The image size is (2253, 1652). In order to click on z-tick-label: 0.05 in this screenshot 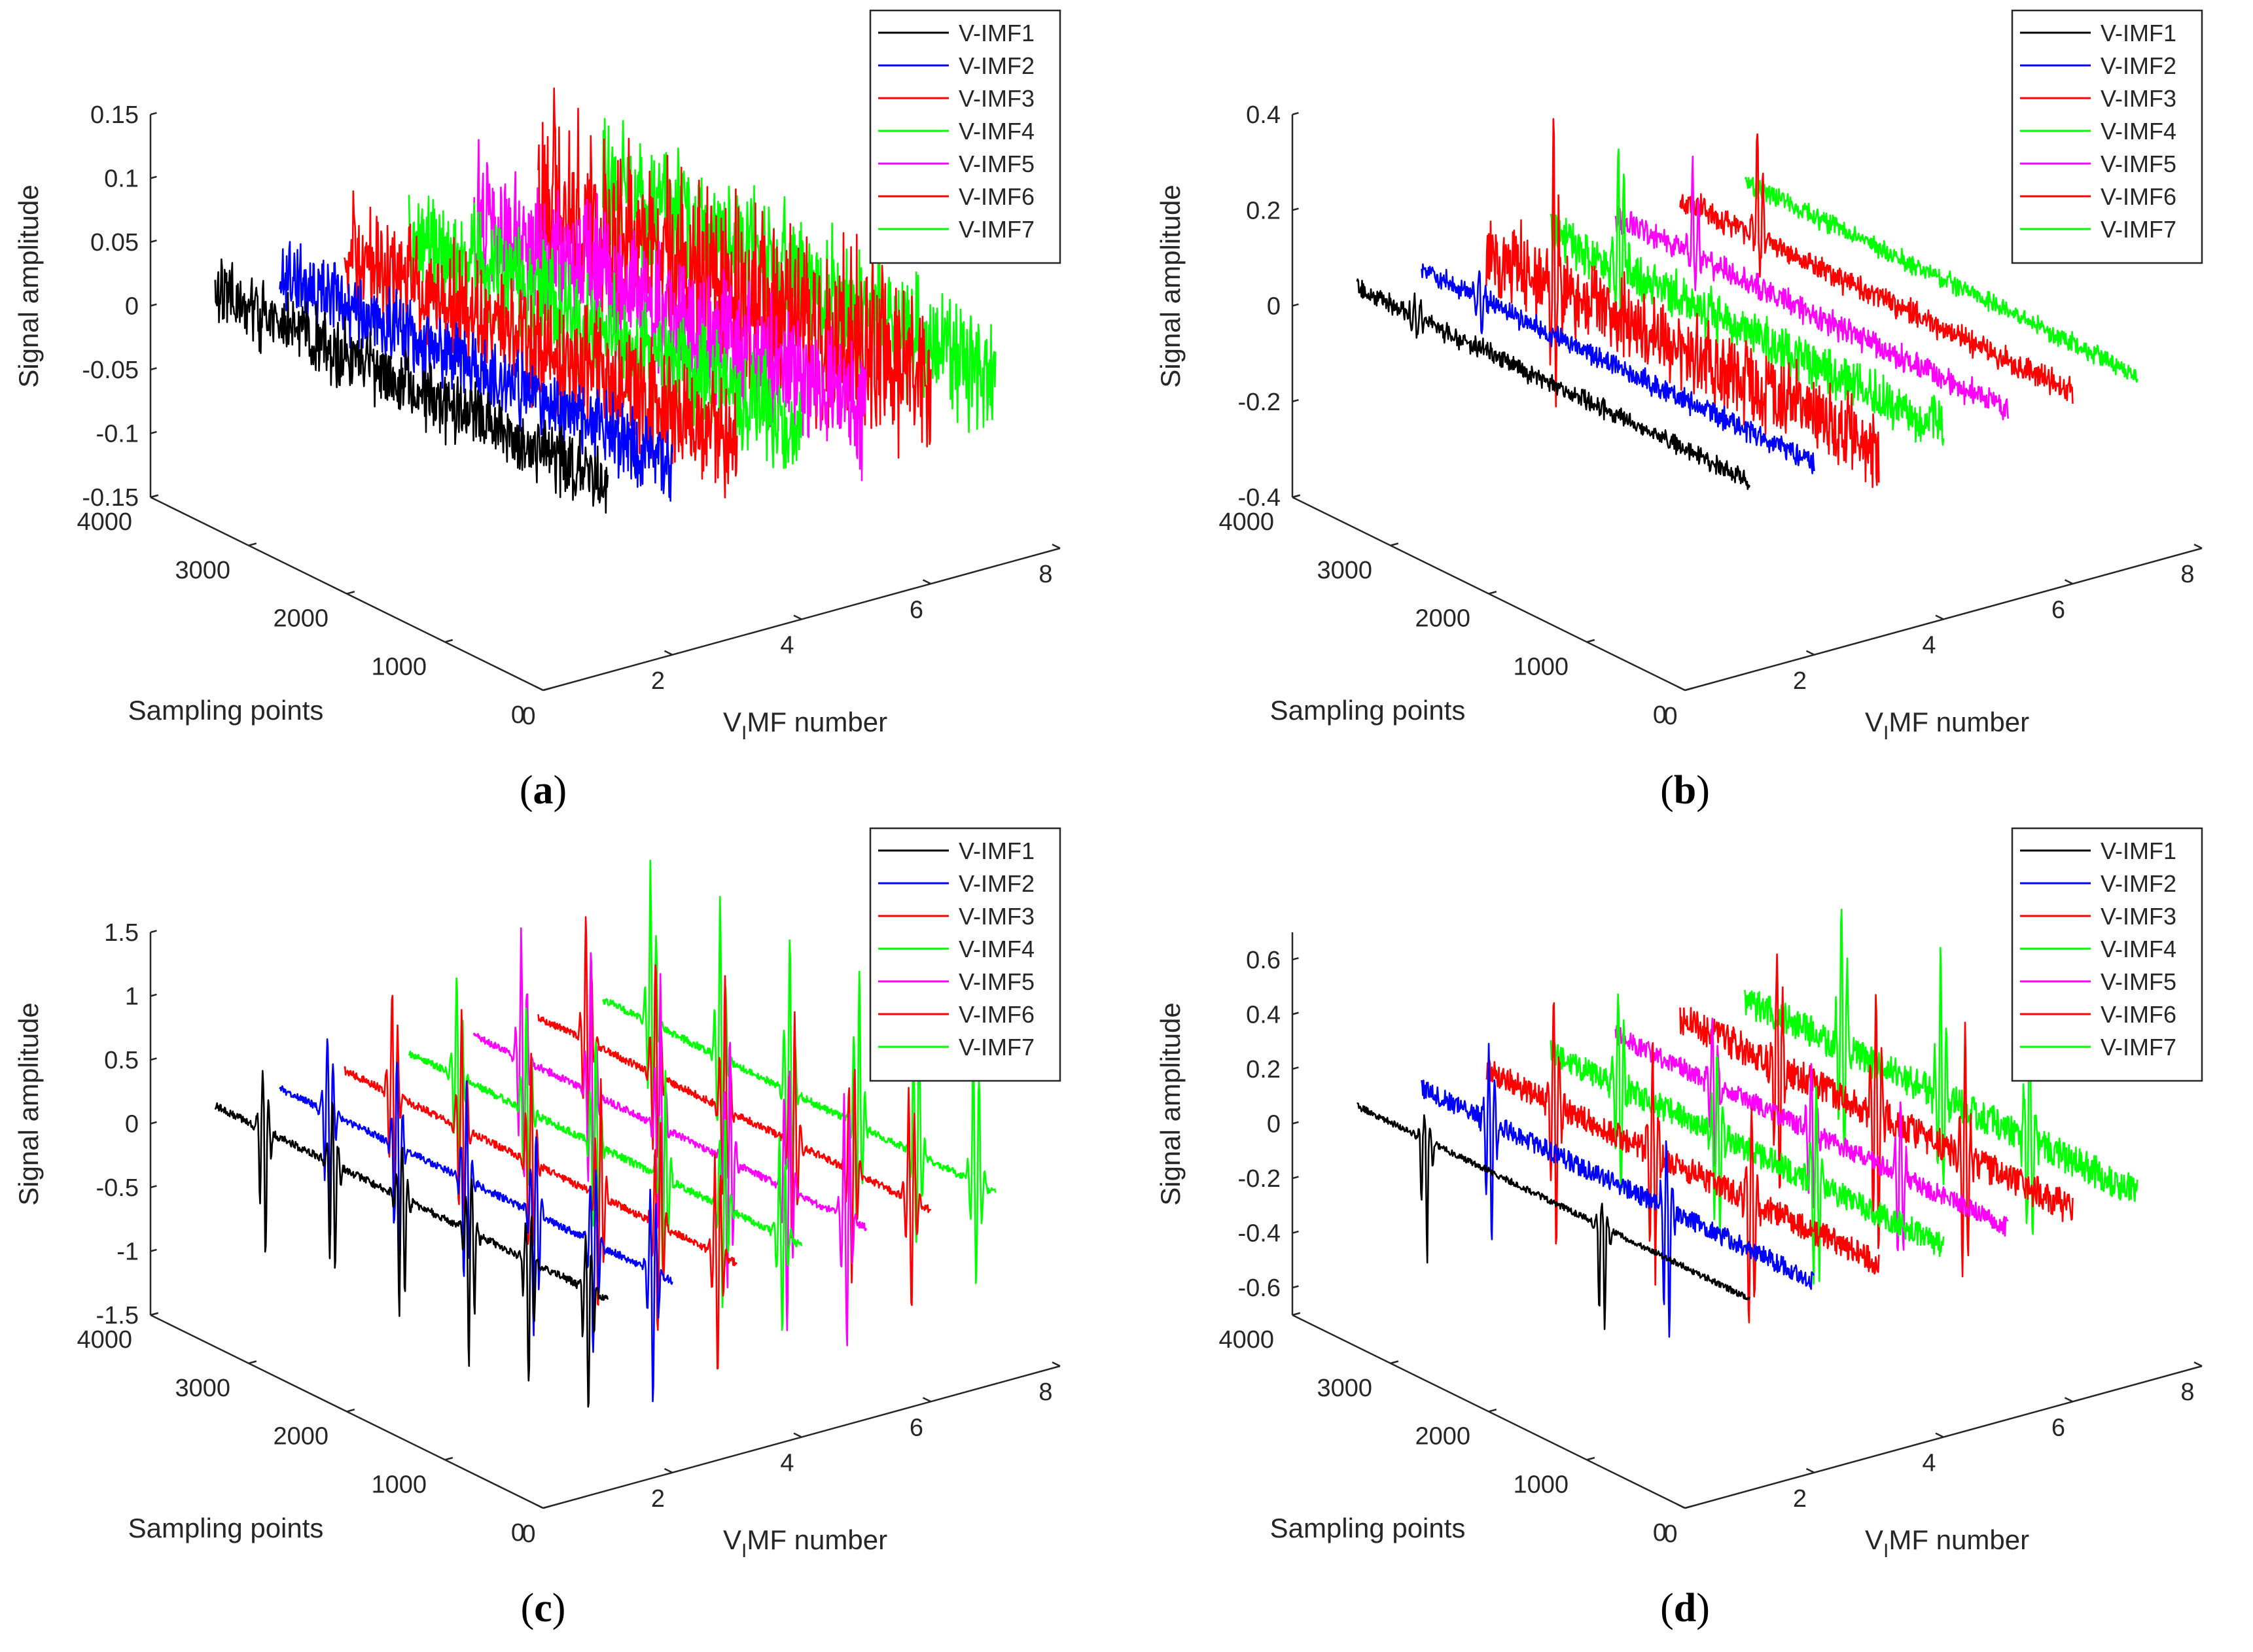, I will do `click(114, 242)`.